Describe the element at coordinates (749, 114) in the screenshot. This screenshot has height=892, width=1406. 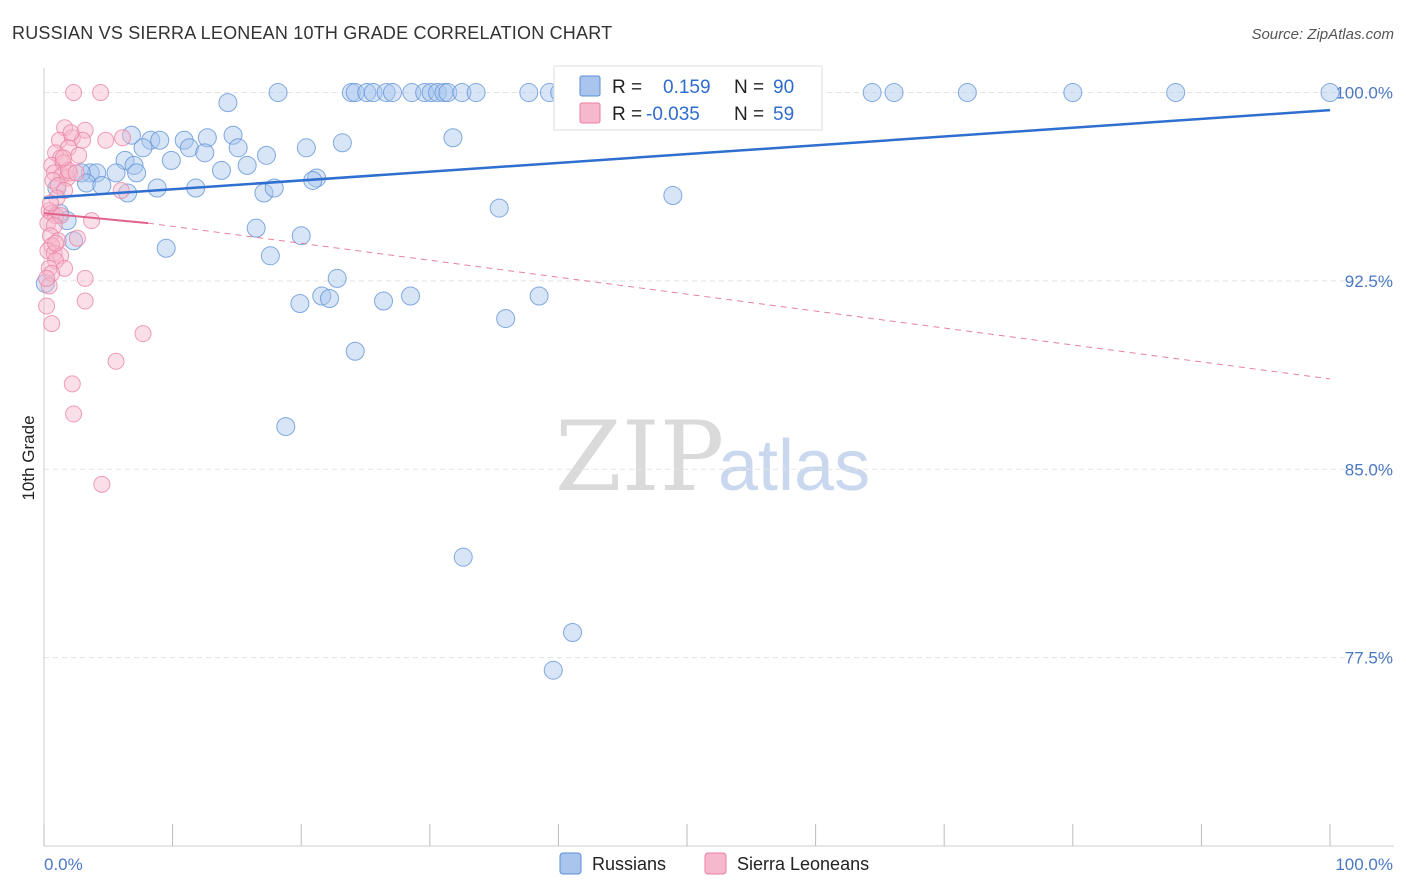
I see `legend-n-label-sierra-leoneans: N =` at that location.